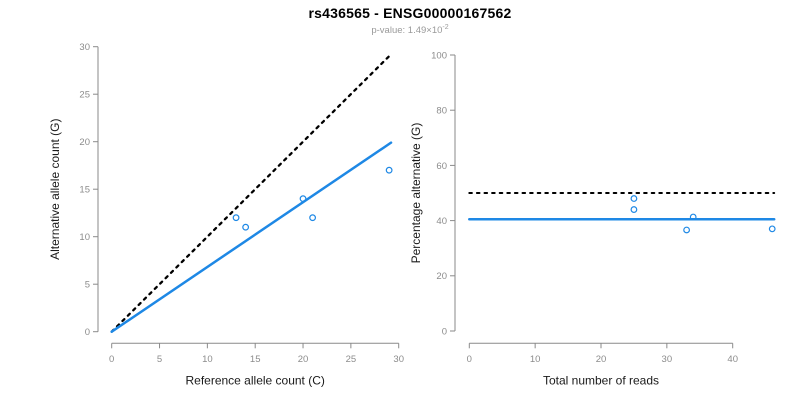  I want to click on y-axis: 0 5 10 15 20 25 30 Alternative allele count (G), so click(73, 190).